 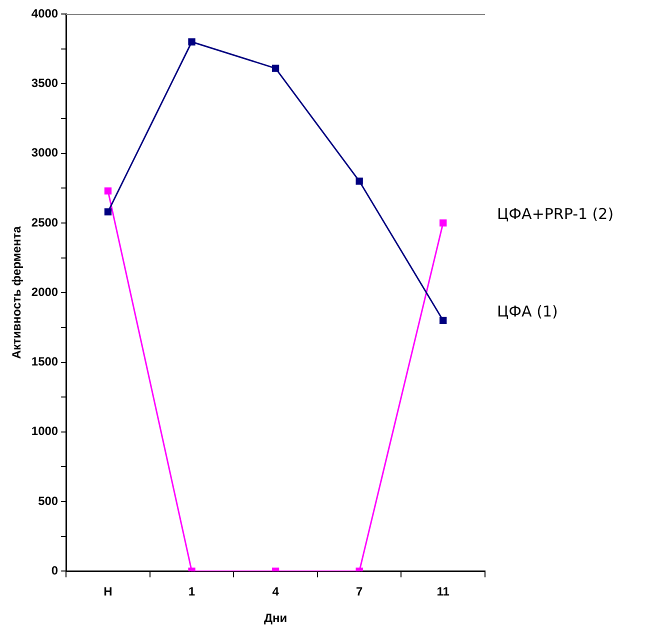 What do you see at coordinates (276, 618) in the screenshot?
I see `x-axis-title: Дни` at bounding box center [276, 618].